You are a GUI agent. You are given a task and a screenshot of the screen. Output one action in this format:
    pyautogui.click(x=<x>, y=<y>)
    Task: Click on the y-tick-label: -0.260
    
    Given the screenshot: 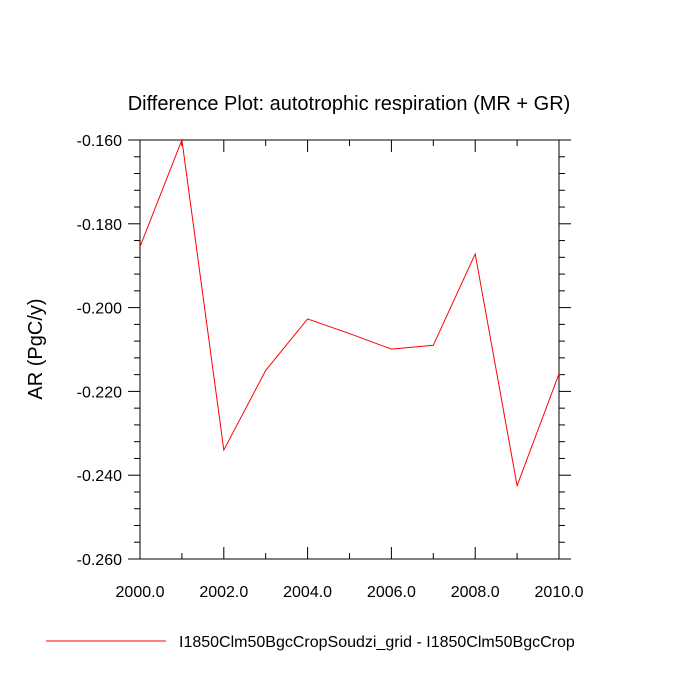 What is the action you would take?
    pyautogui.click(x=99, y=560)
    